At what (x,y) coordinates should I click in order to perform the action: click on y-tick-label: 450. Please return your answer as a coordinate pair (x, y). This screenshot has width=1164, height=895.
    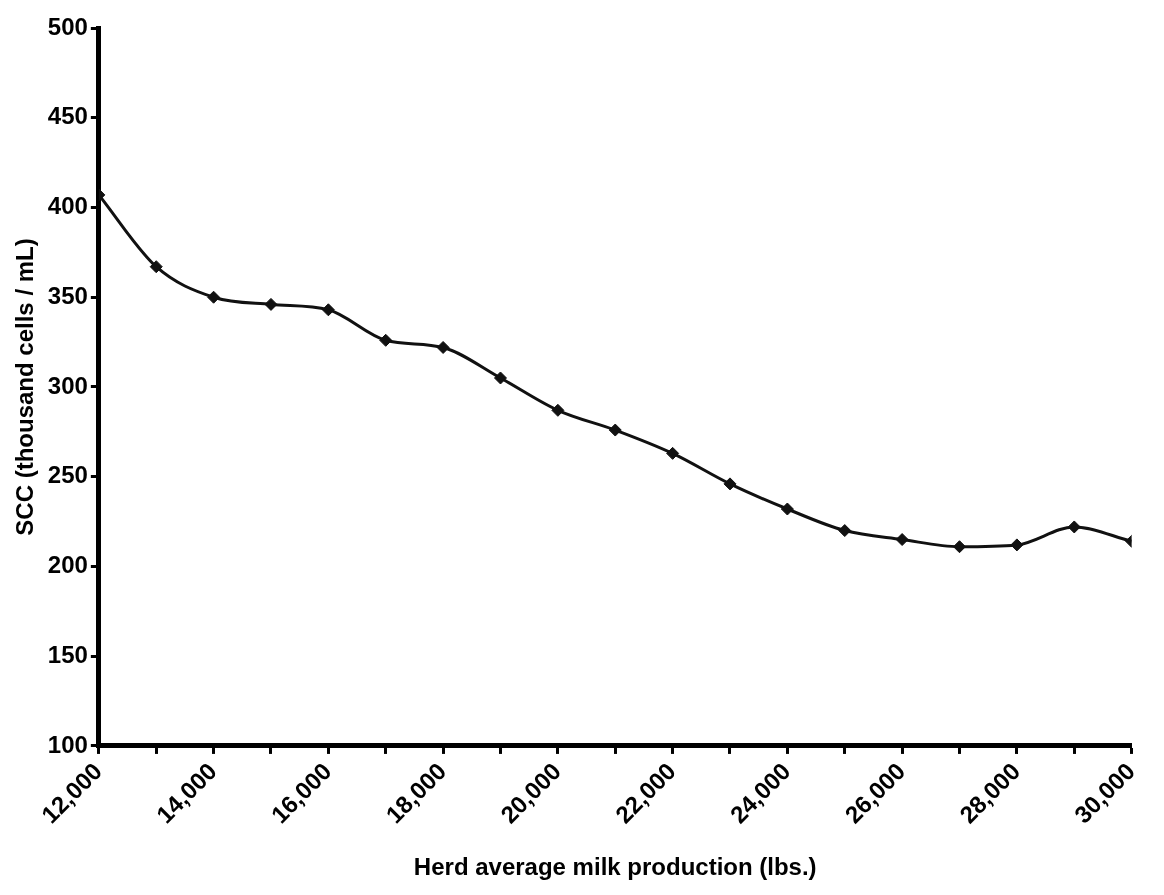
    Looking at the image, I should click on (67, 116).